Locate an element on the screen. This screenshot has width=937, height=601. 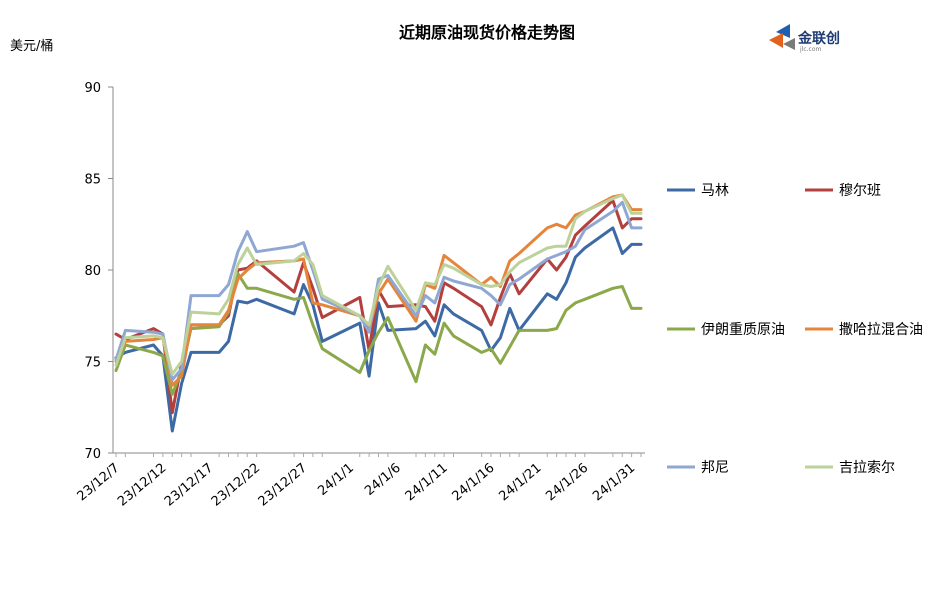
legend-label-3: 伊朗重质原油 is located at coordinates (743, 330).